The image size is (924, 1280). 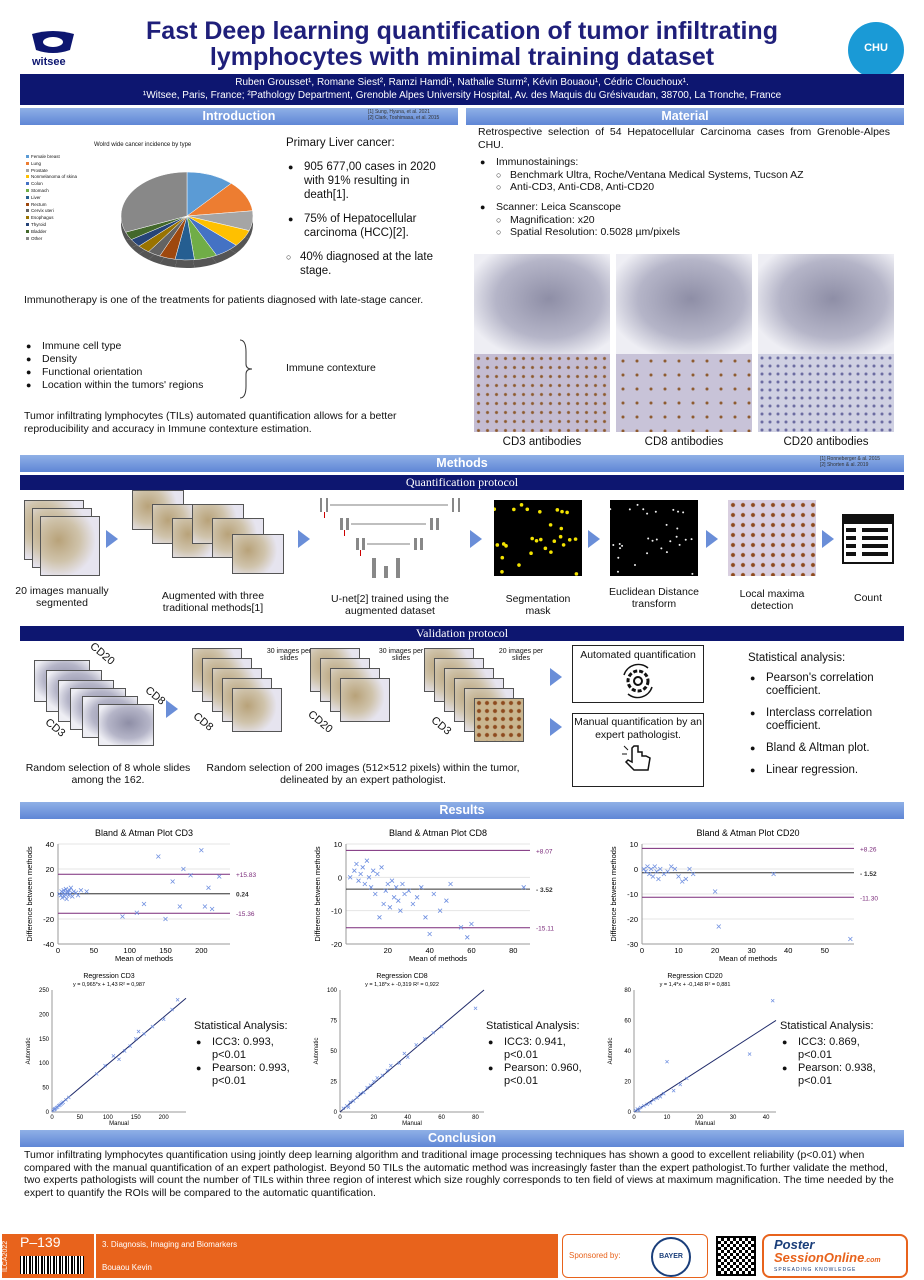 What do you see at coordinates (831, 1075) in the screenshot?
I see `stat-pearson: Pearson: 0.938, p<0.01` at bounding box center [831, 1075].